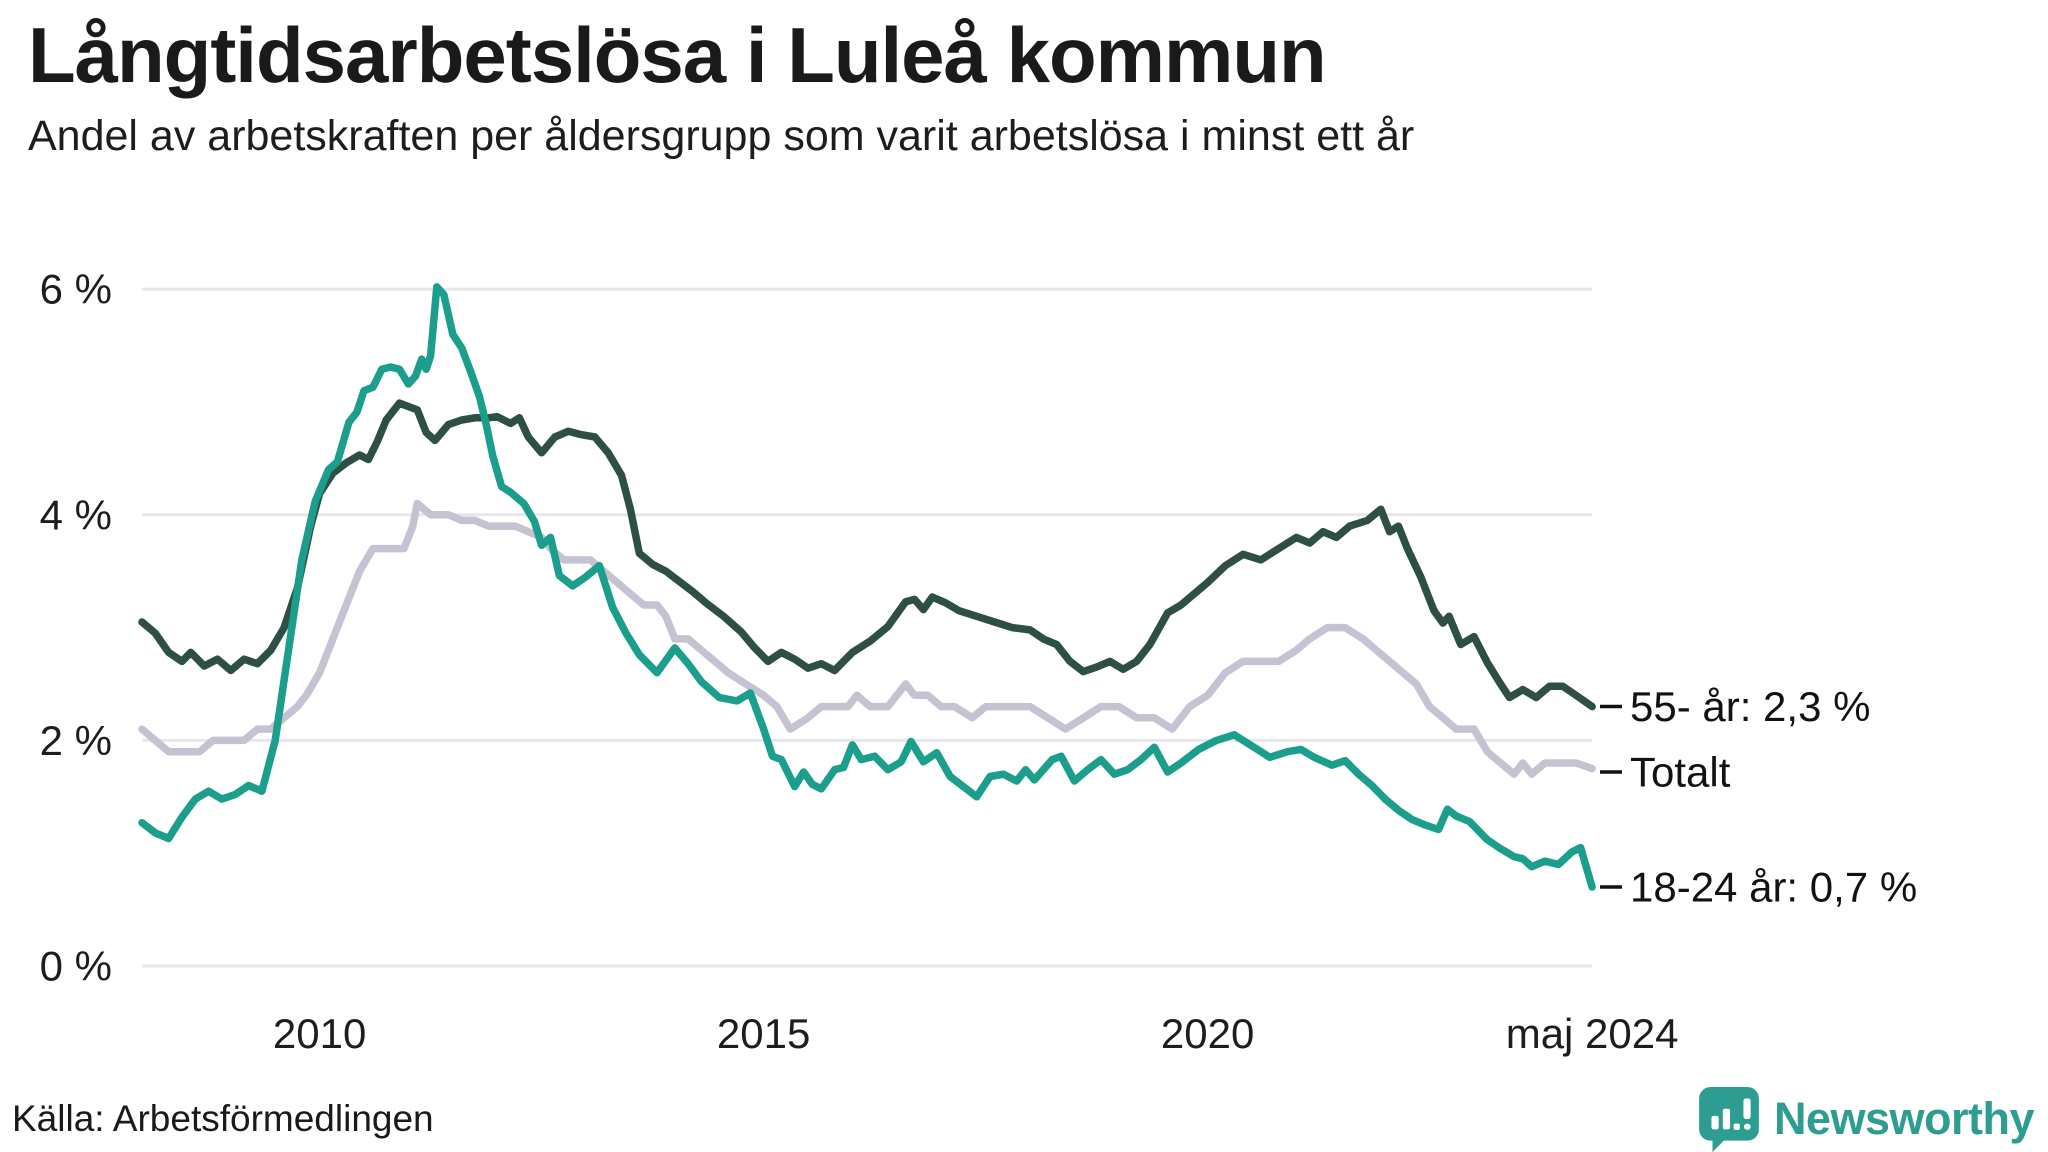 Image resolution: width=2048 pixels, height=1152 pixels. Describe the element at coordinates (1750, 706) in the screenshot. I see `series-end-label: 55- år: 2,3 %` at that location.